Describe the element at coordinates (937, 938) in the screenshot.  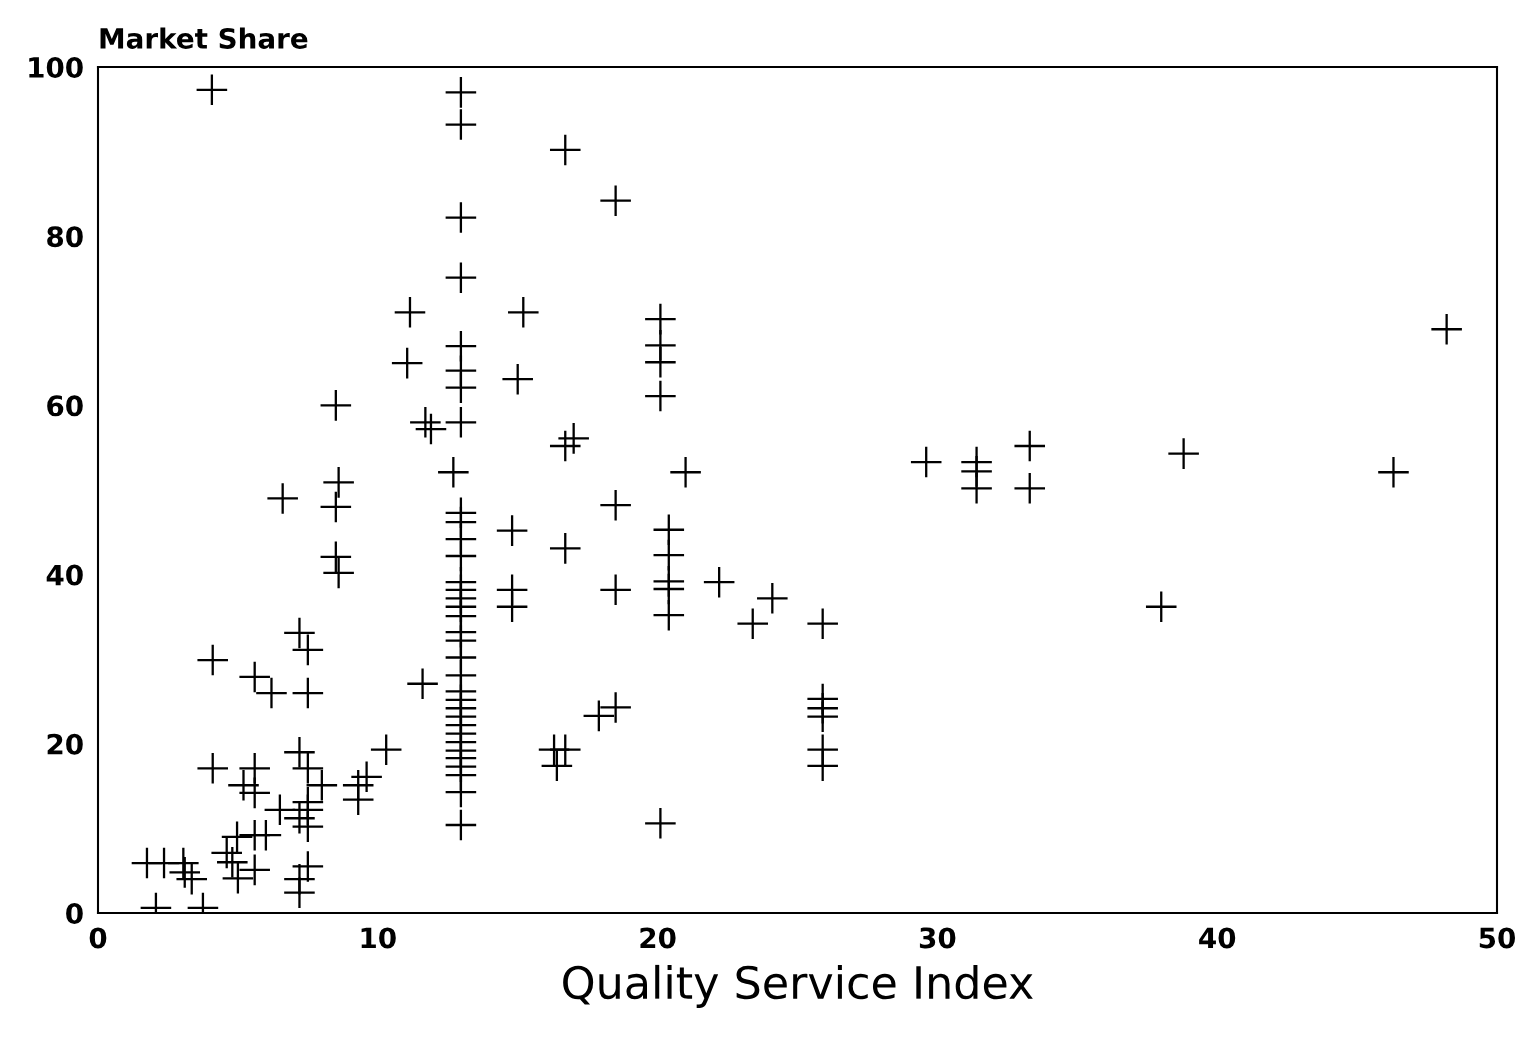
I see `x-tick-label: 30` at that location.